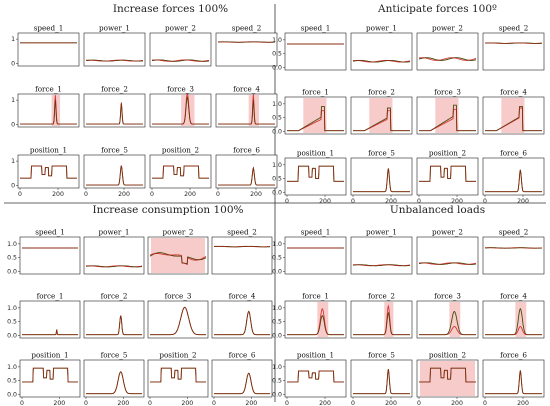 This screenshot has height=406, width=550. I want to click on subplot-force_1: force_1 1 0, so click(45, 107).